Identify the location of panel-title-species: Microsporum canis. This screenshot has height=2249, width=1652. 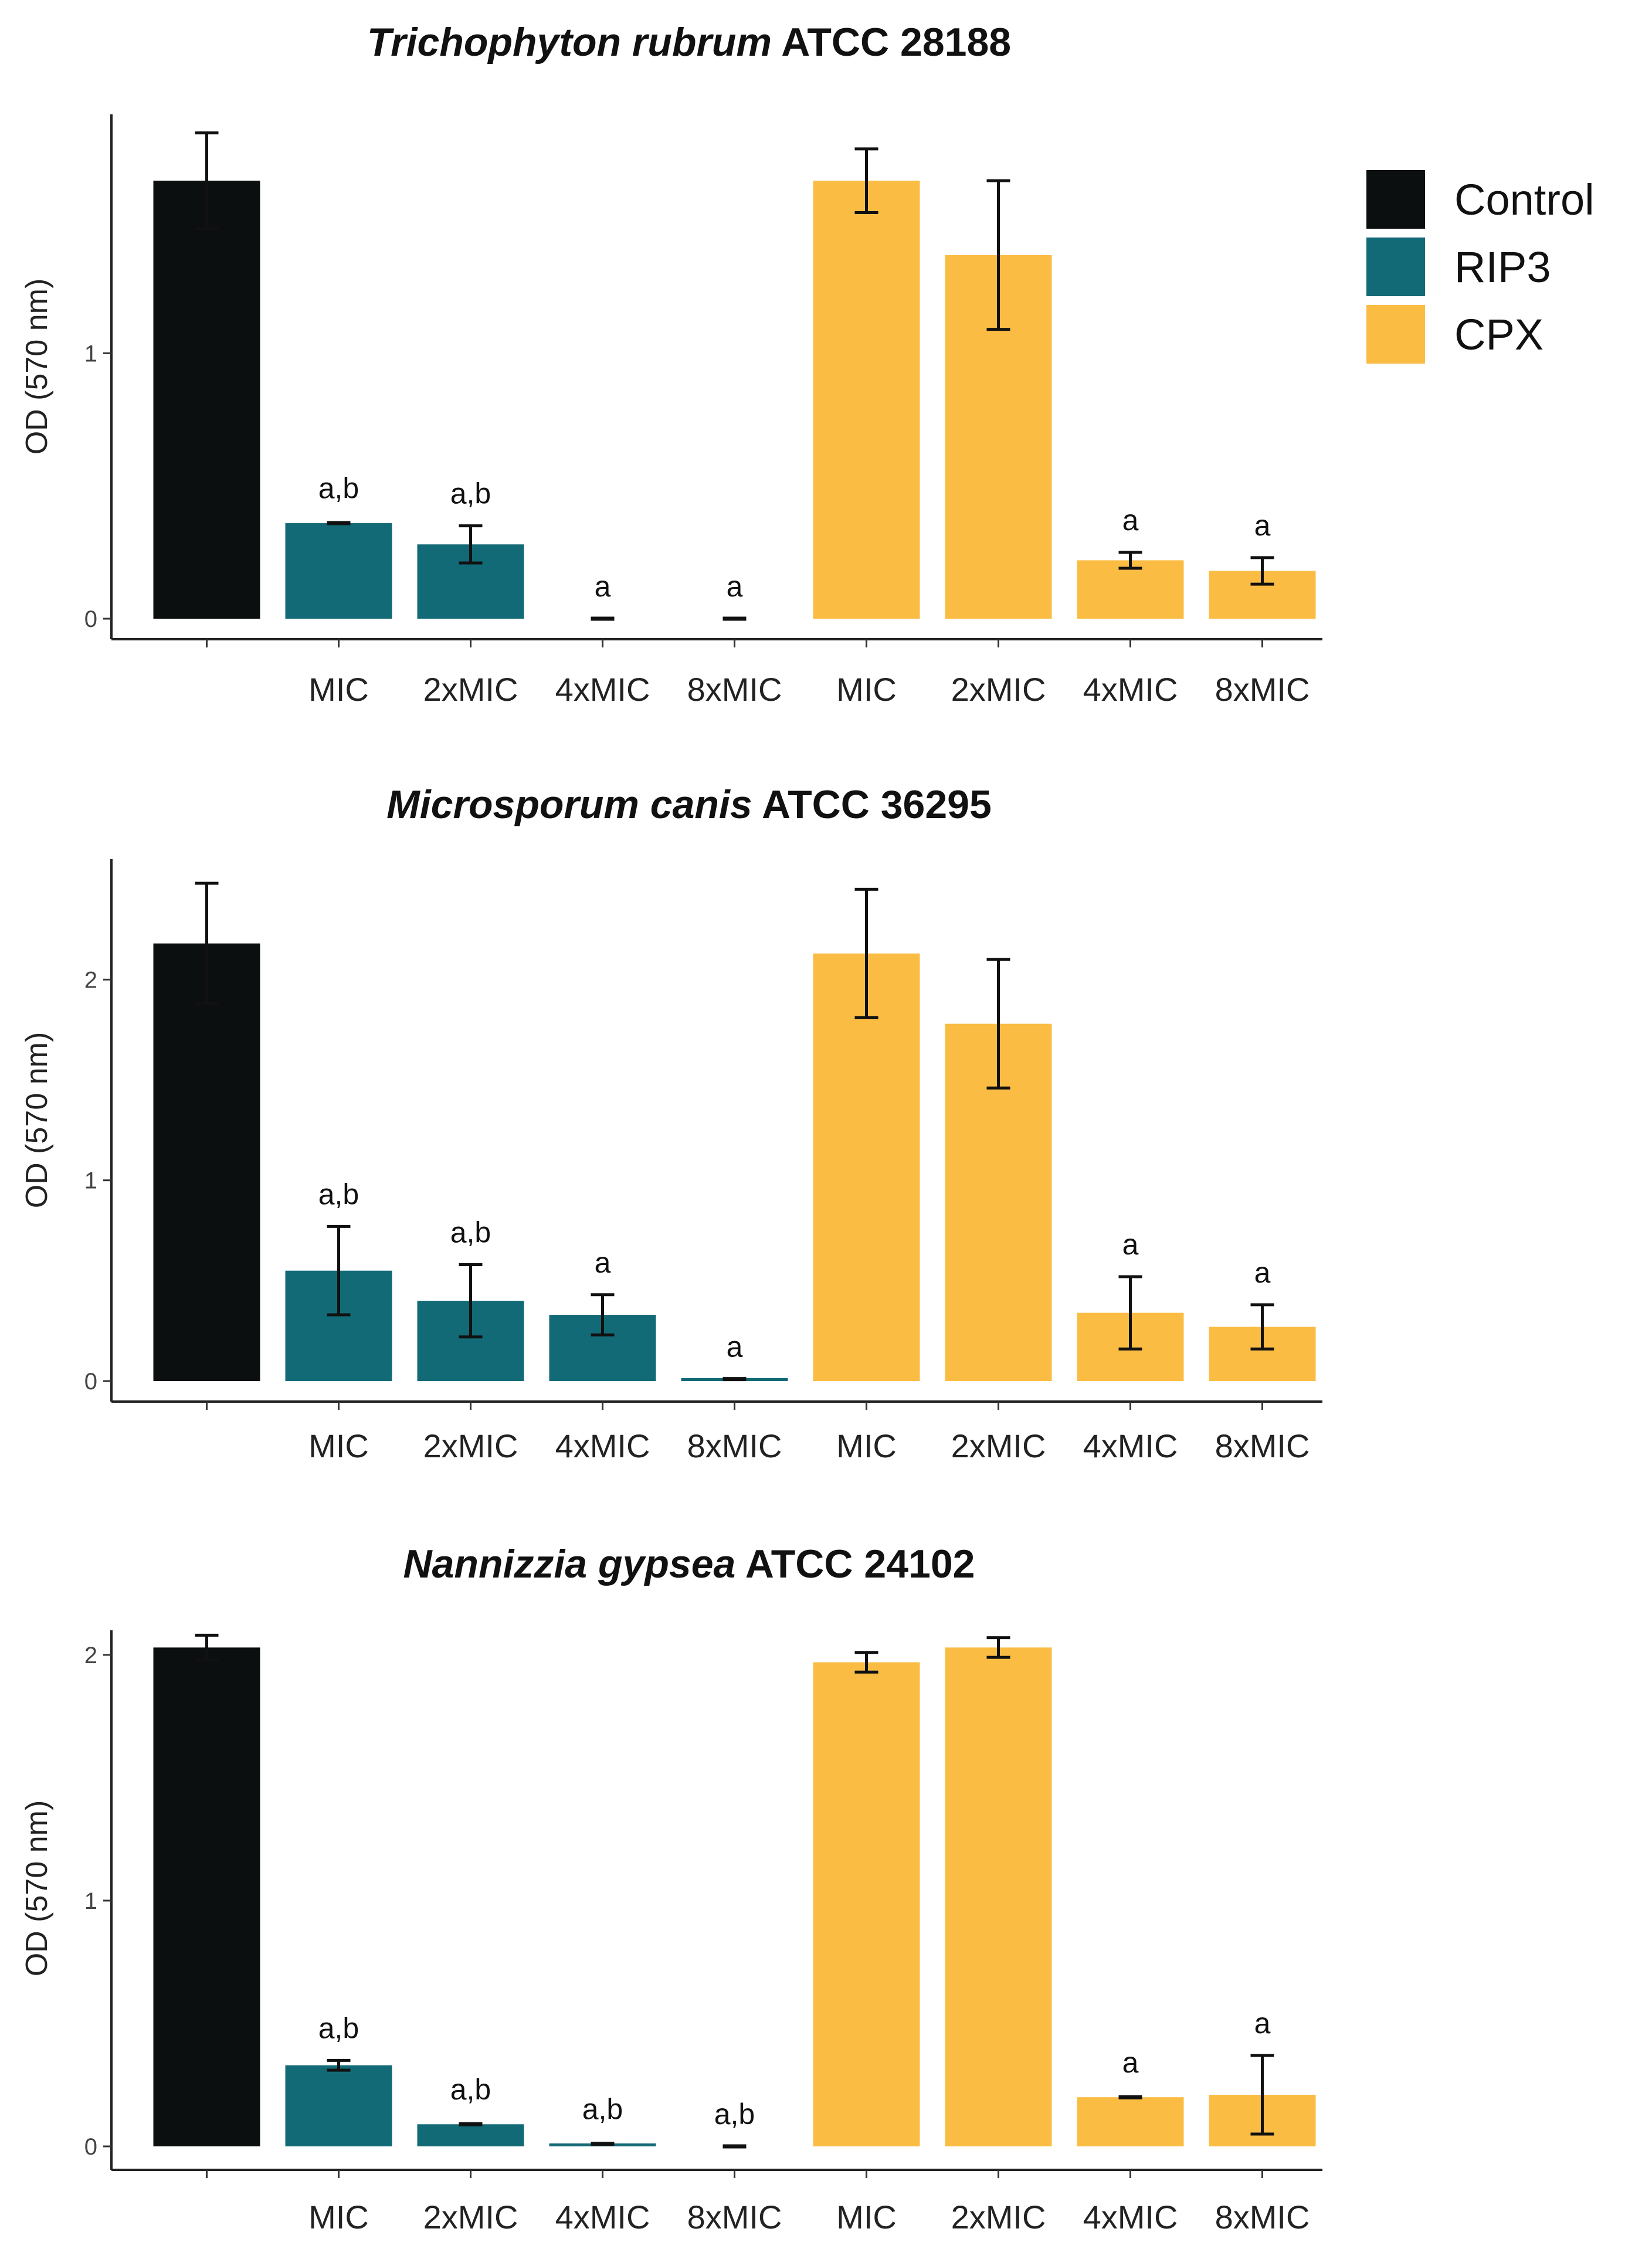
(569, 804).